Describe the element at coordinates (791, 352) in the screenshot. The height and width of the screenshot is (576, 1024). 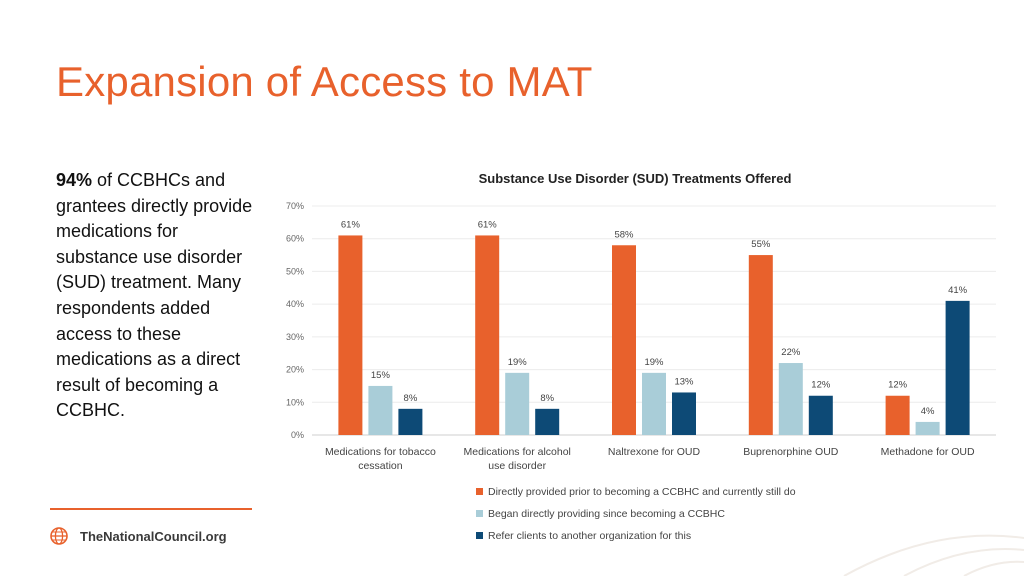
I see `data-label: 22%` at that location.